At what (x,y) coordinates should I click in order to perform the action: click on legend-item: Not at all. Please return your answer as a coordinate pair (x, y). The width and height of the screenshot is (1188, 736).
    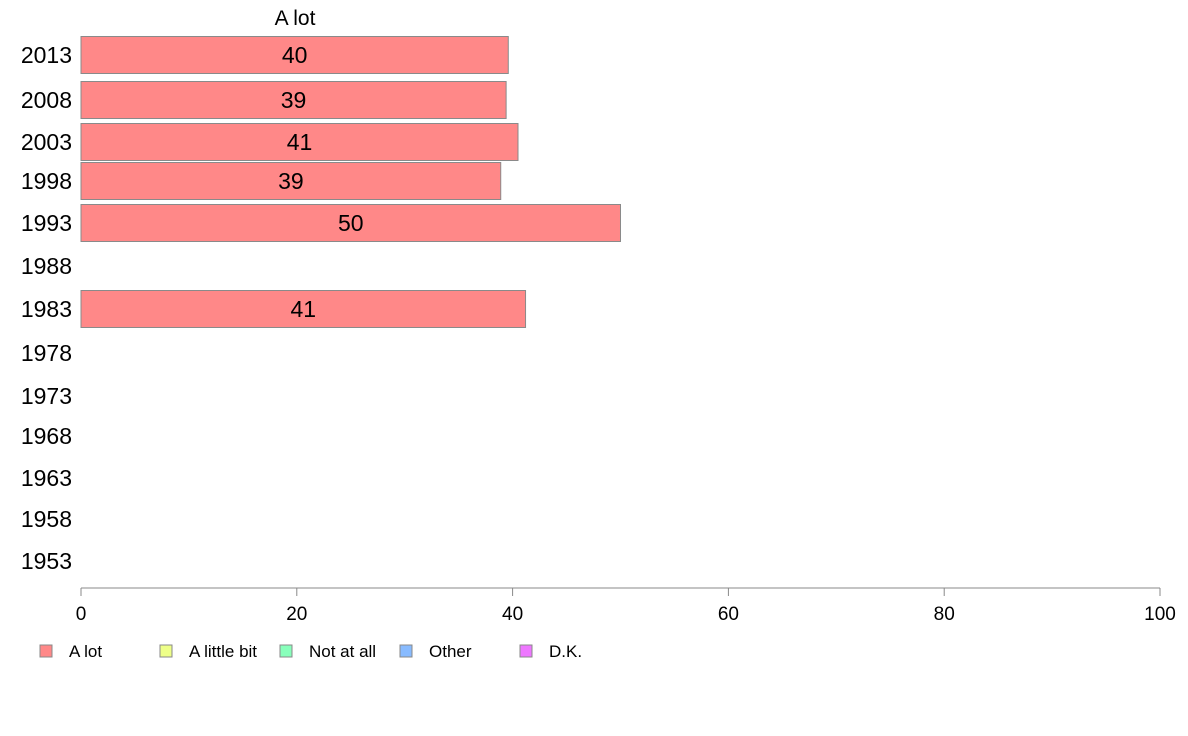
    Looking at the image, I should click on (327, 651).